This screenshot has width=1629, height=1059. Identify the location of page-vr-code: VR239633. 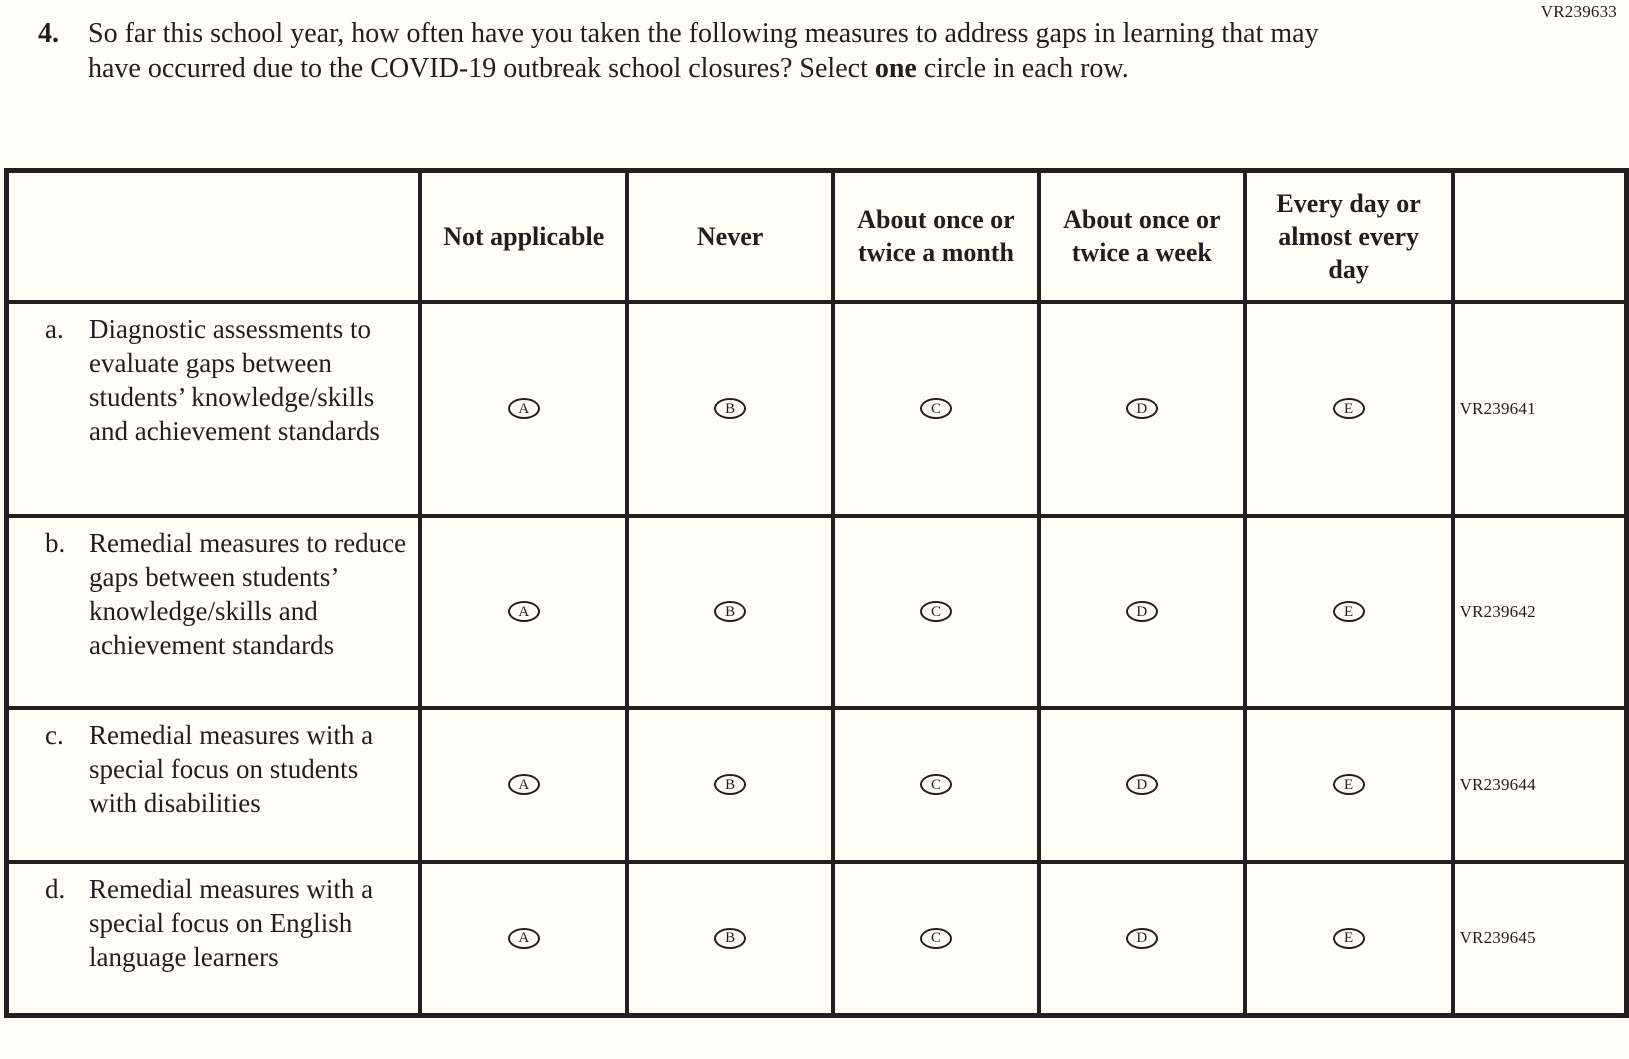
(1578, 11).